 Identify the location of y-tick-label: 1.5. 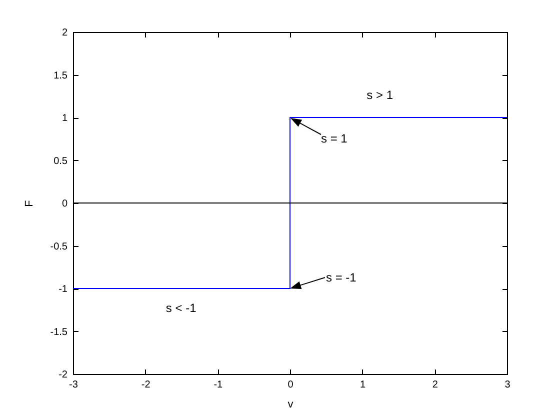
(61, 76).